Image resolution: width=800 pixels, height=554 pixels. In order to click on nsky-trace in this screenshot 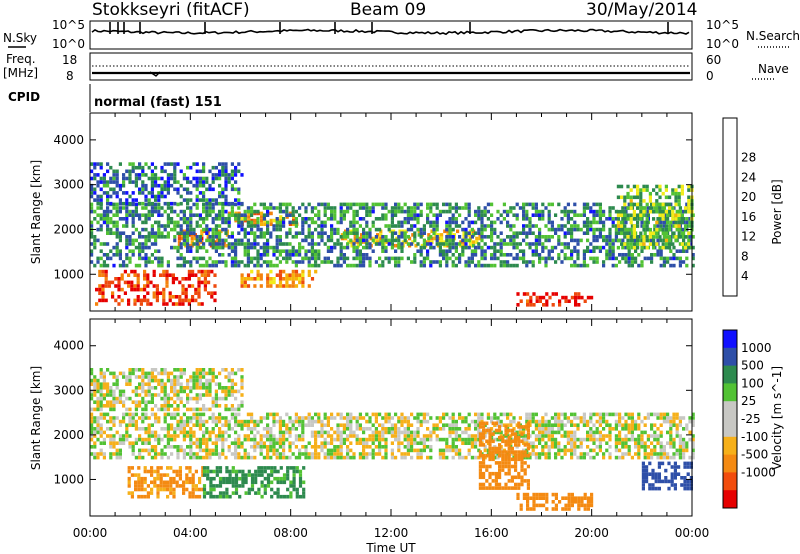, I will do `click(390, 32)`.